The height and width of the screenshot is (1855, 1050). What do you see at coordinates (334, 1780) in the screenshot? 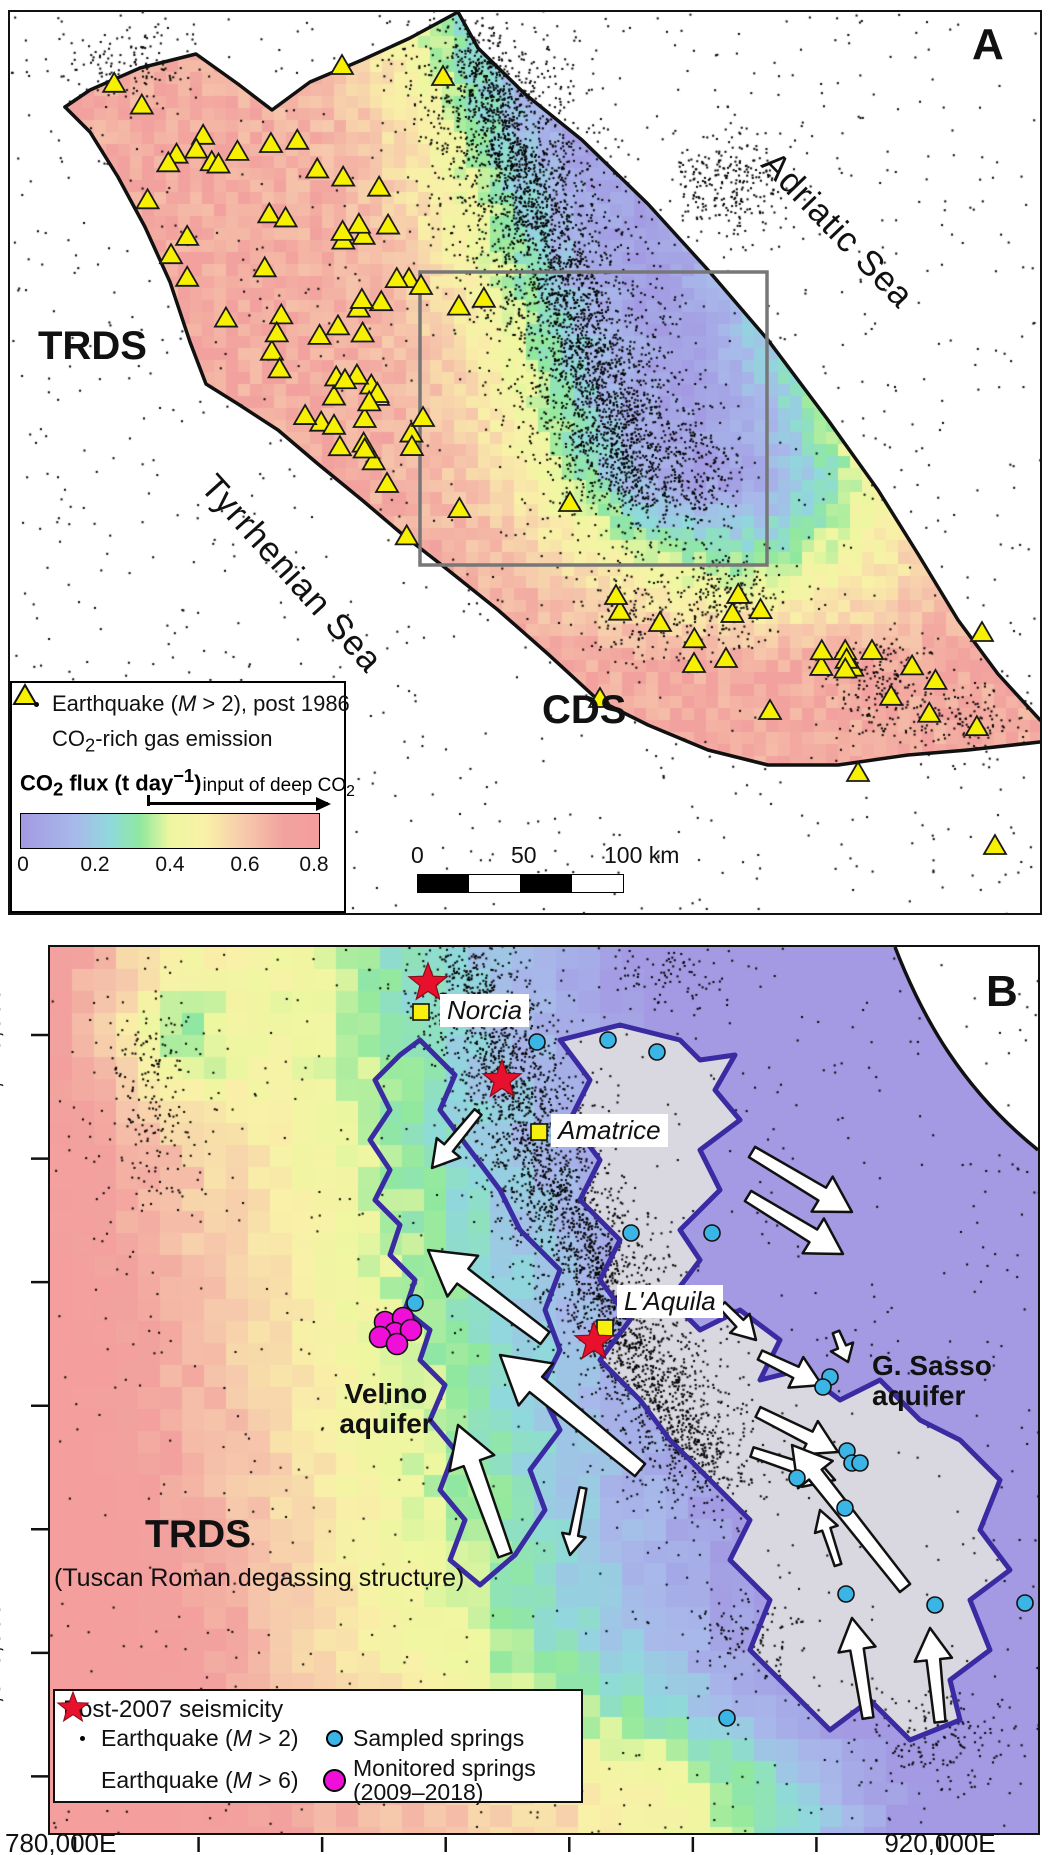
I see `monitored-spring-icon` at bounding box center [334, 1780].